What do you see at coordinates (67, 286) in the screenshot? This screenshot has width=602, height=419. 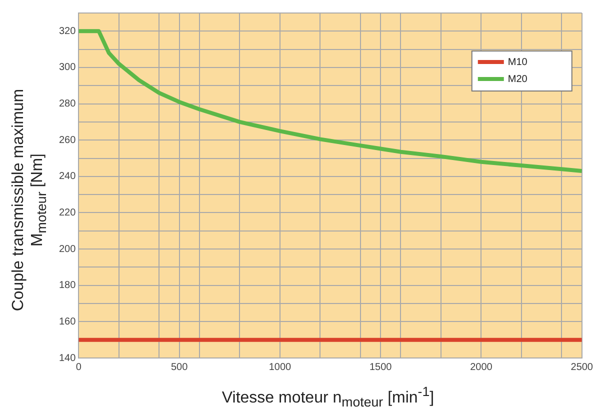 I see `y-tick-label: 180` at bounding box center [67, 286].